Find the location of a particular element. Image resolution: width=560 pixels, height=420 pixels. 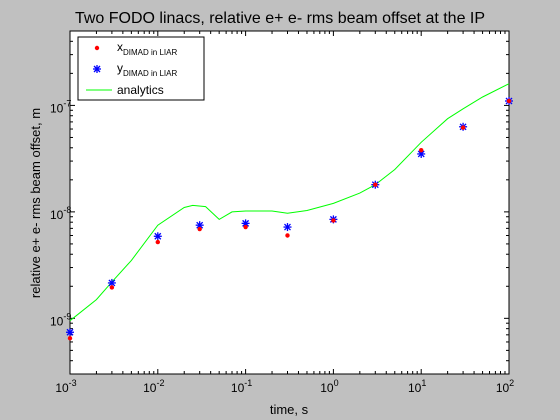

y-axis-label: relative e+ e- rms beam offset, m is located at coordinates (35, 203).